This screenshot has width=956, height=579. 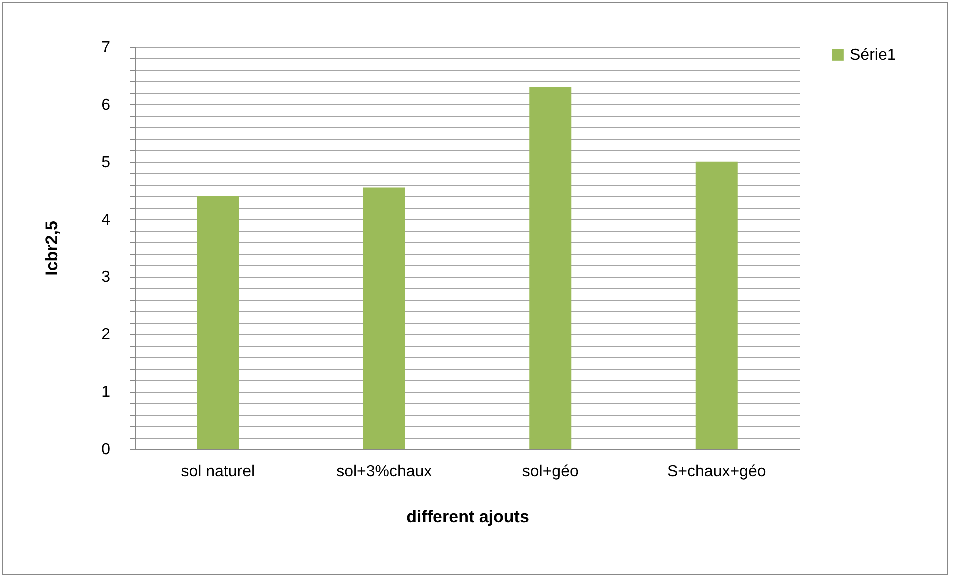 What do you see at coordinates (106, 277) in the screenshot?
I see `y-tick-label: 3` at bounding box center [106, 277].